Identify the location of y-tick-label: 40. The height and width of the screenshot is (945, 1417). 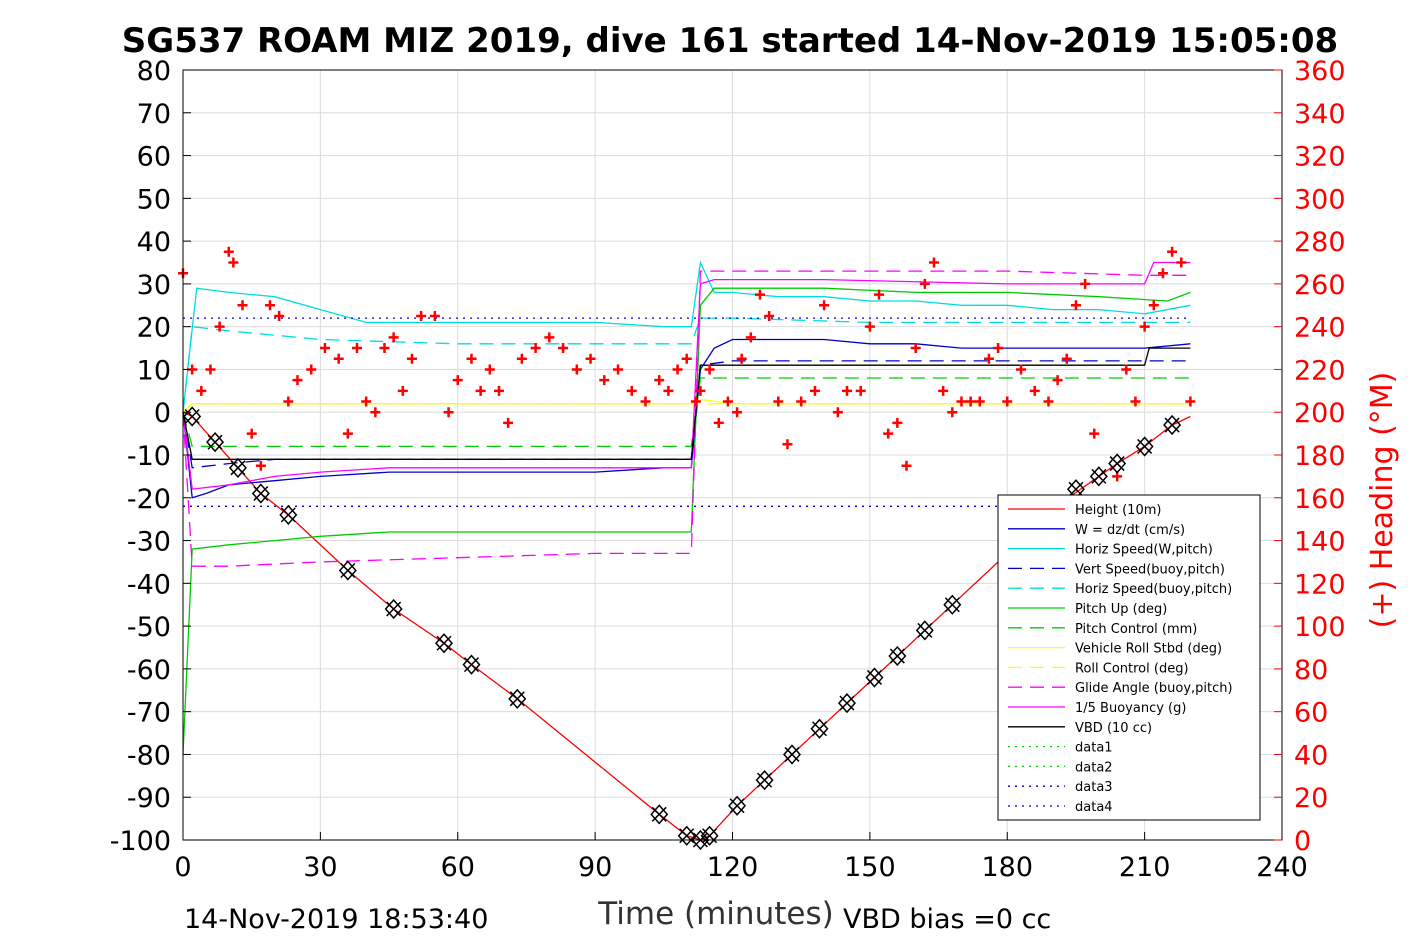
(154, 242).